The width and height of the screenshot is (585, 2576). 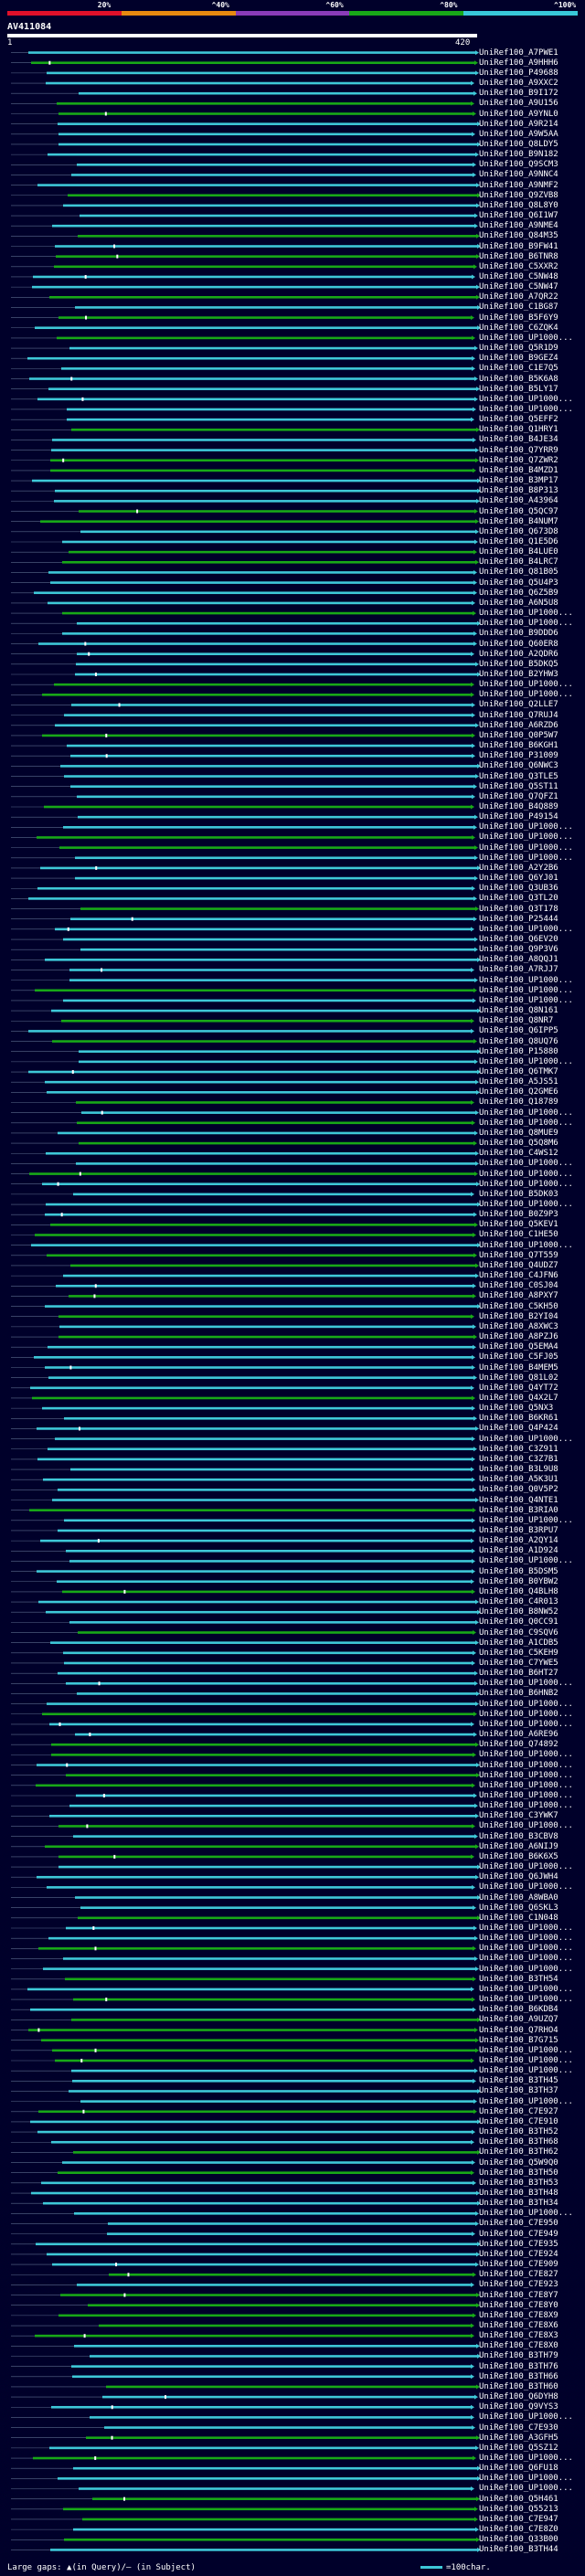 I want to click on hit-label: UniRef100_C7E930, so click(x=518, y=2427).